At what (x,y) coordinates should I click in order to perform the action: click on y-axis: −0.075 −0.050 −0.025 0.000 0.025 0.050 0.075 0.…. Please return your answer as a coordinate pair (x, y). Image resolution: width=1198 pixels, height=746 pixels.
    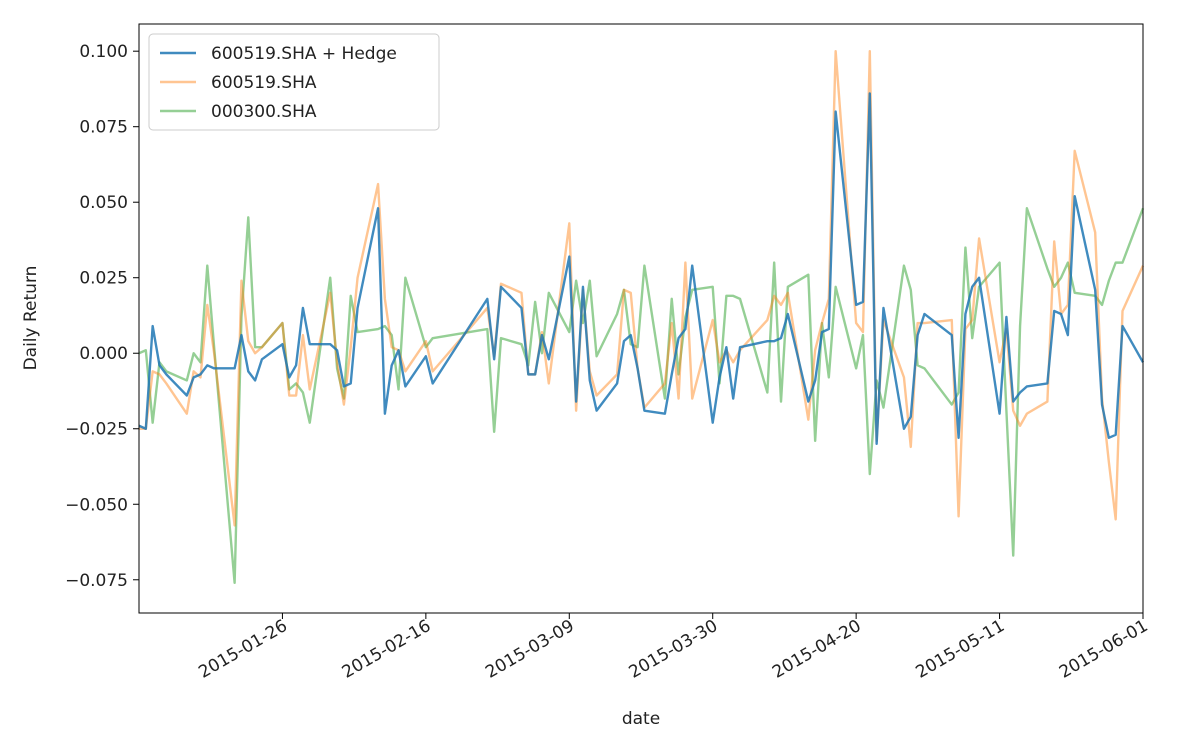
    Looking at the image, I should click on (102, 316).